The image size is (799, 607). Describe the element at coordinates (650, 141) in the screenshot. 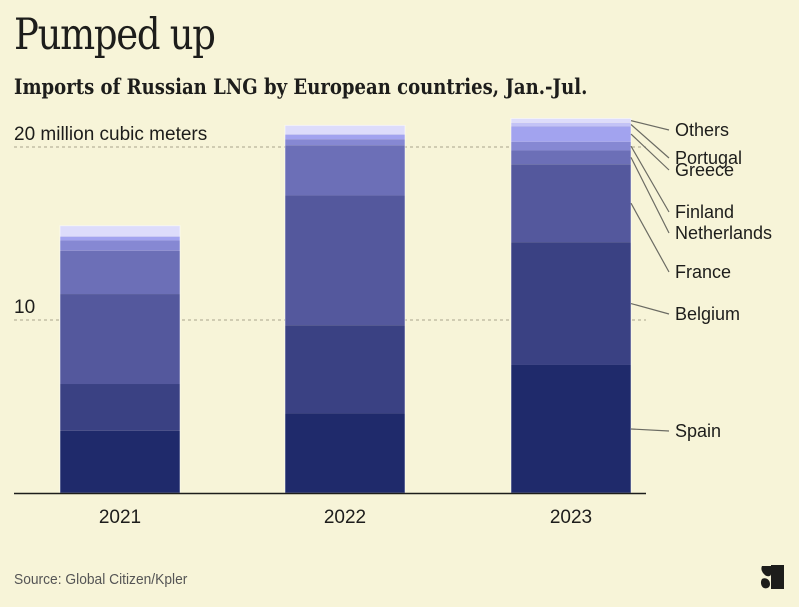

I see `leader-line-portugal` at that location.